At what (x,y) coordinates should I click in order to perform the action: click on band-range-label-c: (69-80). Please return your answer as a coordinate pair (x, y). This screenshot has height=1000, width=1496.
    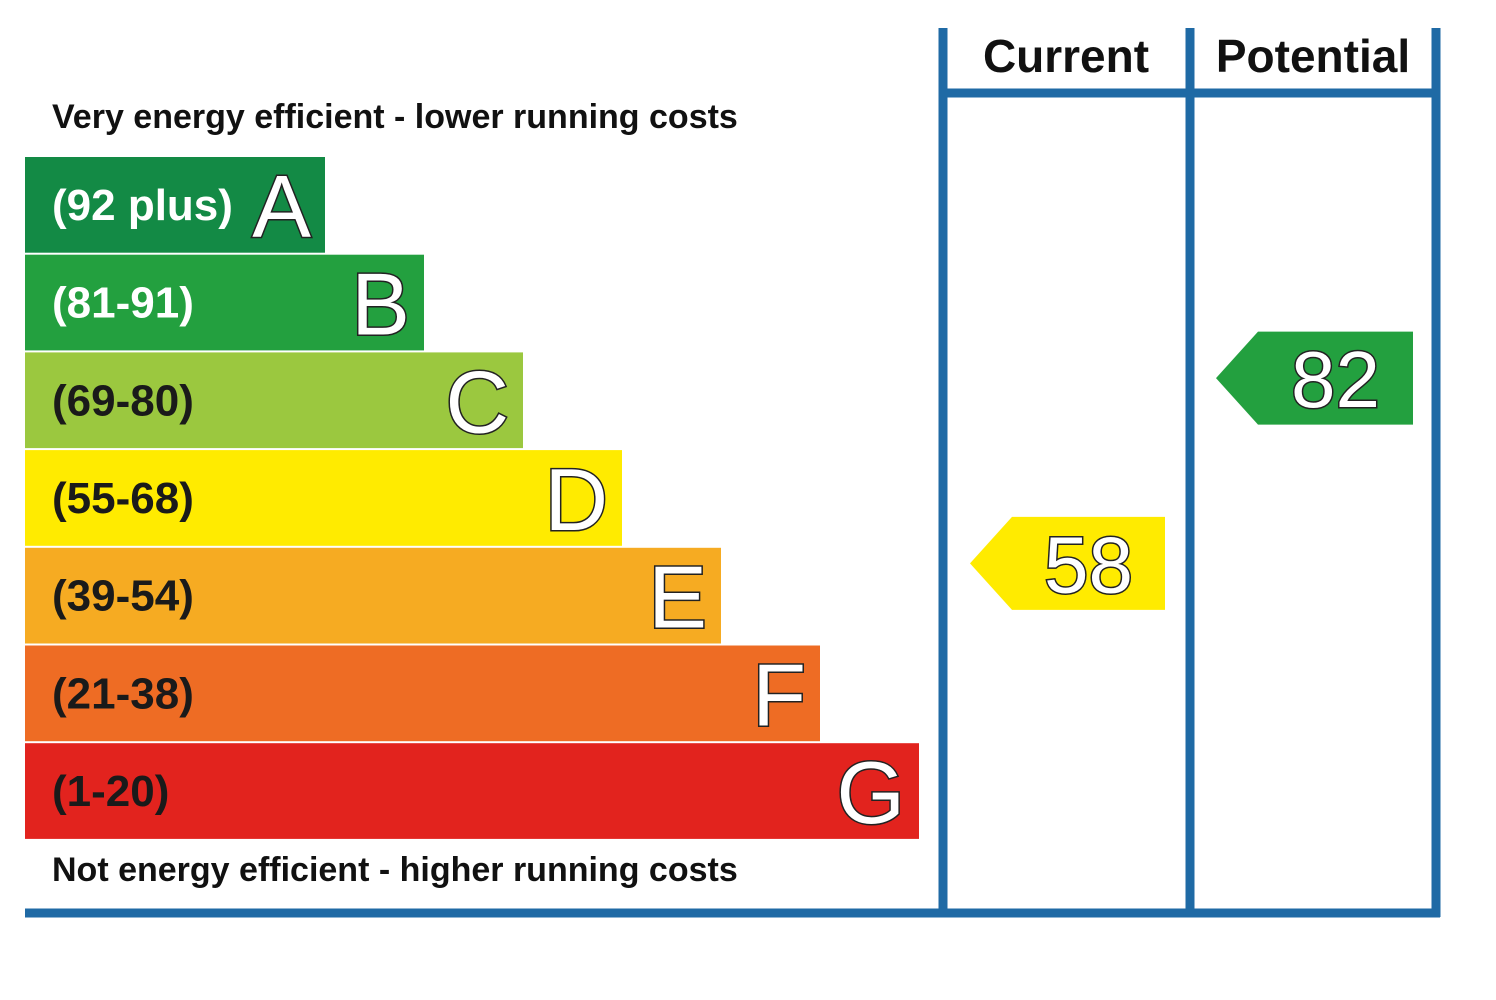
    Looking at the image, I should click on (123, 400).